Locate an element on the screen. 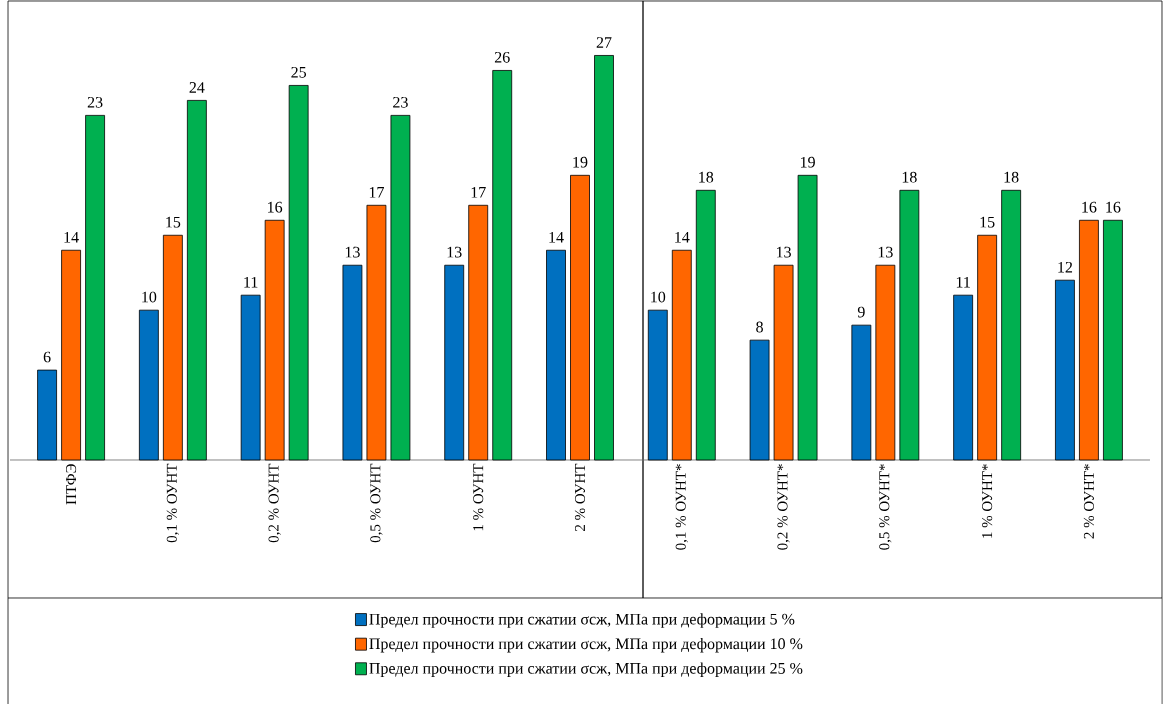 The image size is (1163, 704). data-label: 11 is located at coordinates (251, 282).